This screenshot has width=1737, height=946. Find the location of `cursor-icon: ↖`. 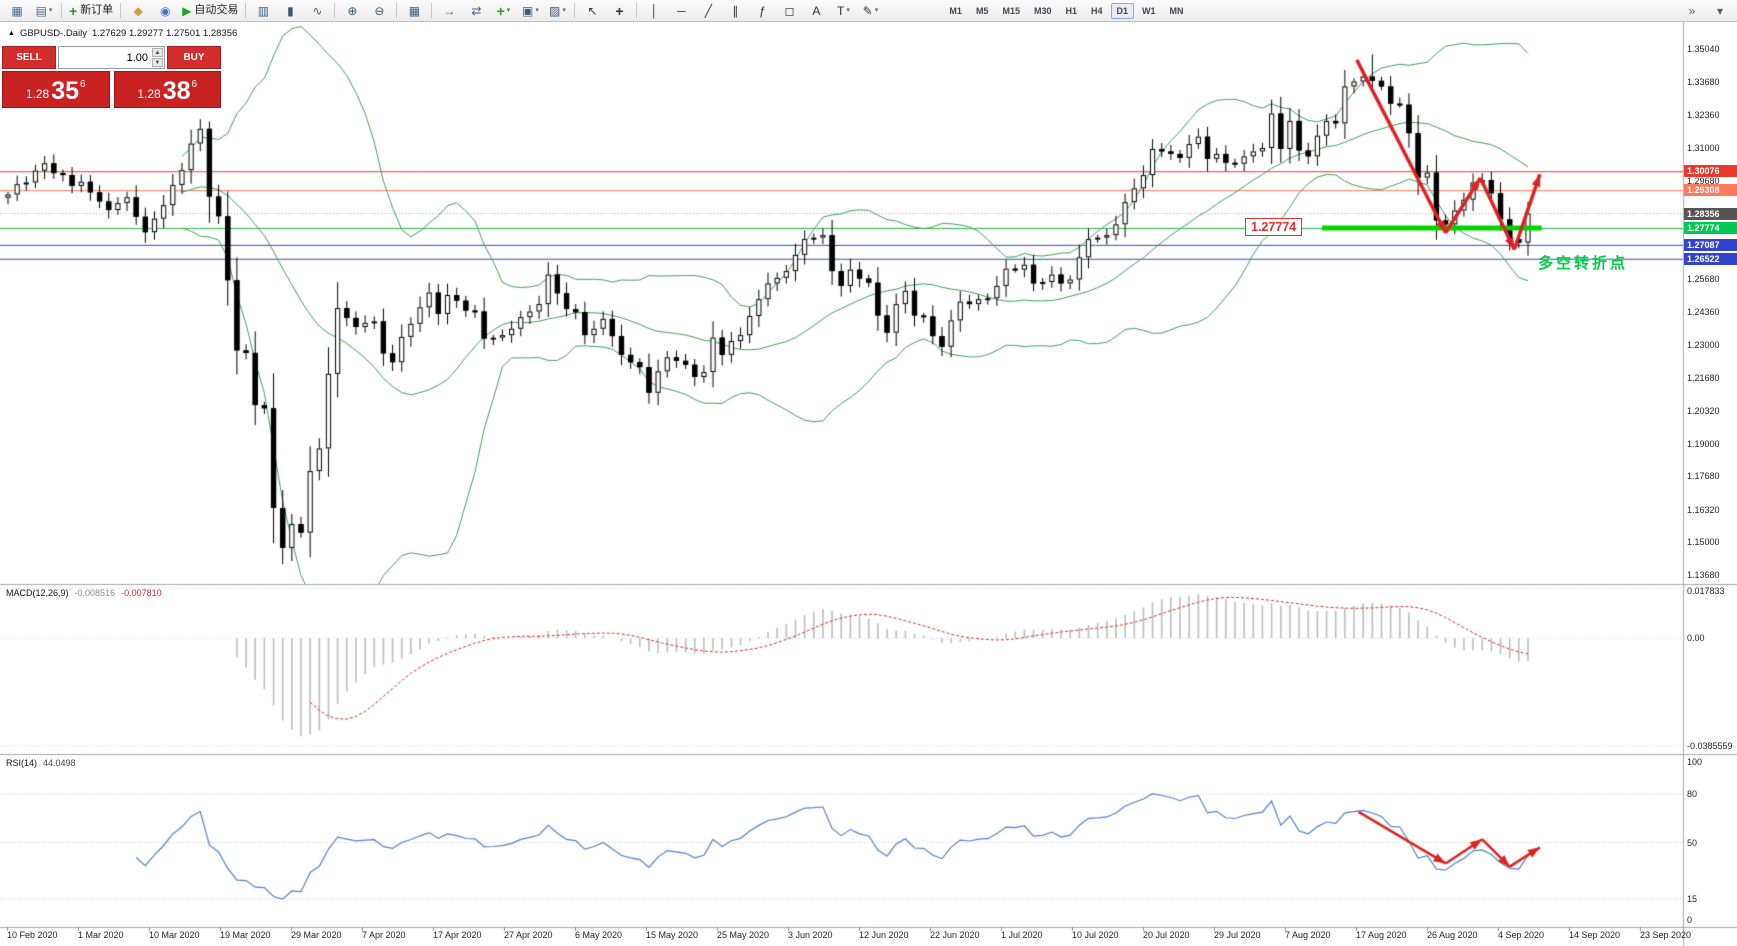

cursor-icon: ↖ is located at coordinates (592, 10).